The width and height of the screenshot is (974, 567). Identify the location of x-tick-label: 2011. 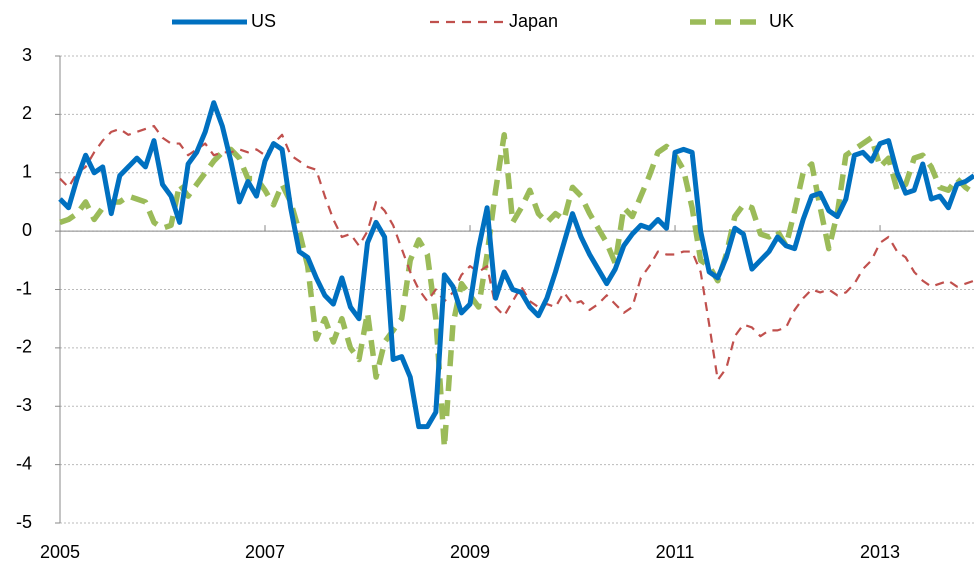
(675, 552).